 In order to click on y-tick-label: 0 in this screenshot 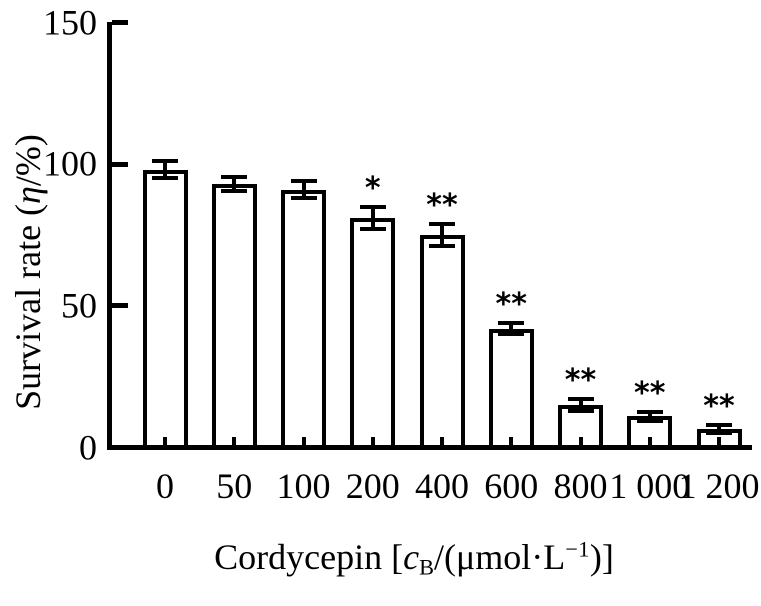, I will do `click(88, 446)`.